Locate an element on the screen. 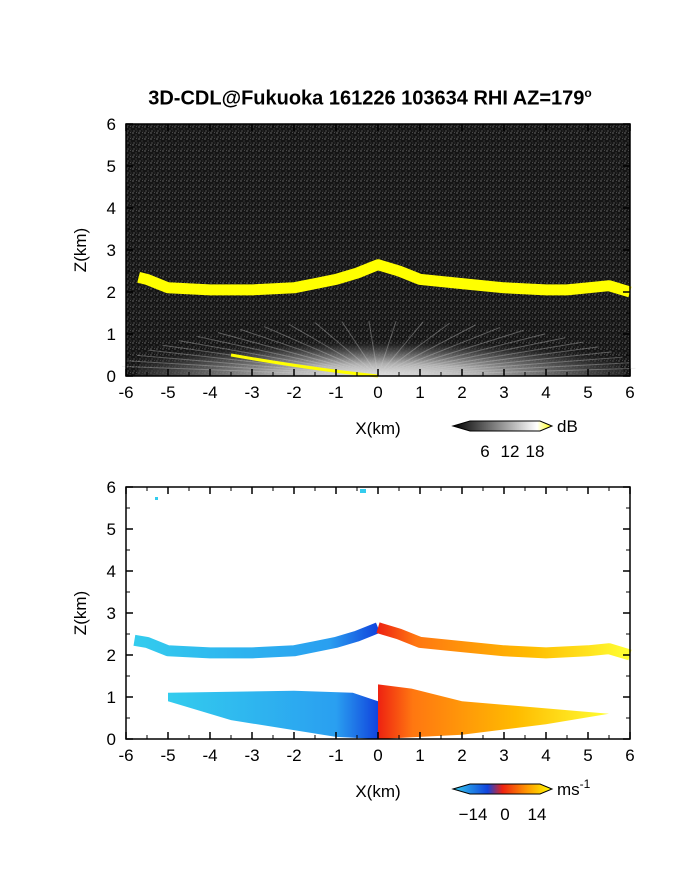  colorbar-1-tick: 18 is located at coordinates (535, 451).